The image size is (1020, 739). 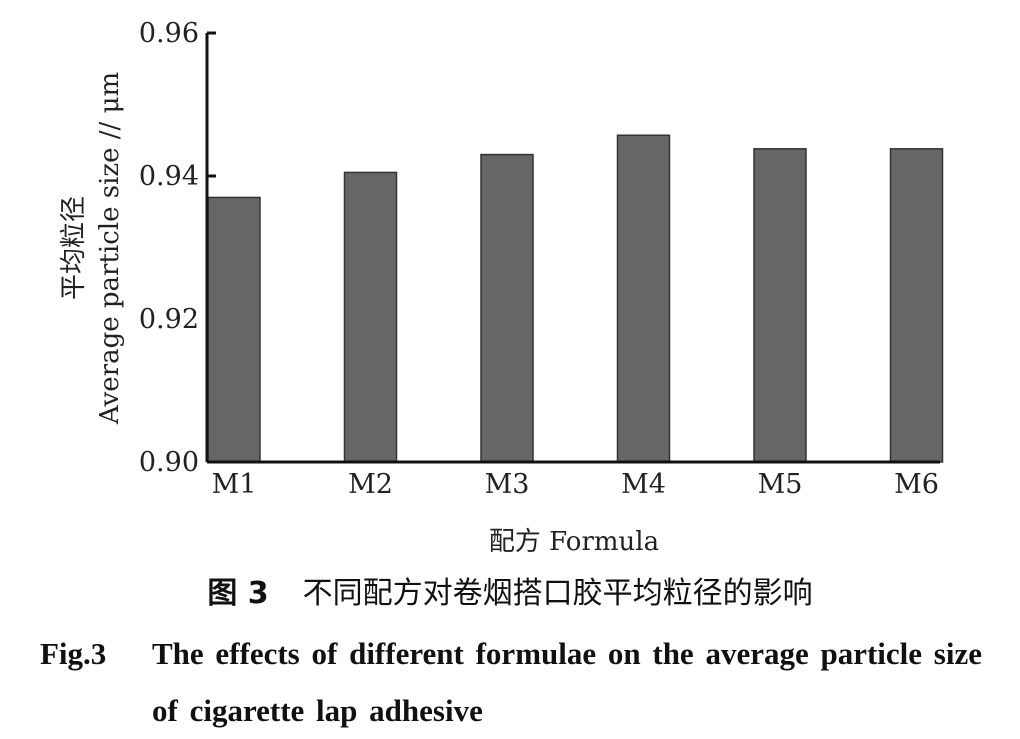 I want to click on bar-m2, so click(x=370, y=317).